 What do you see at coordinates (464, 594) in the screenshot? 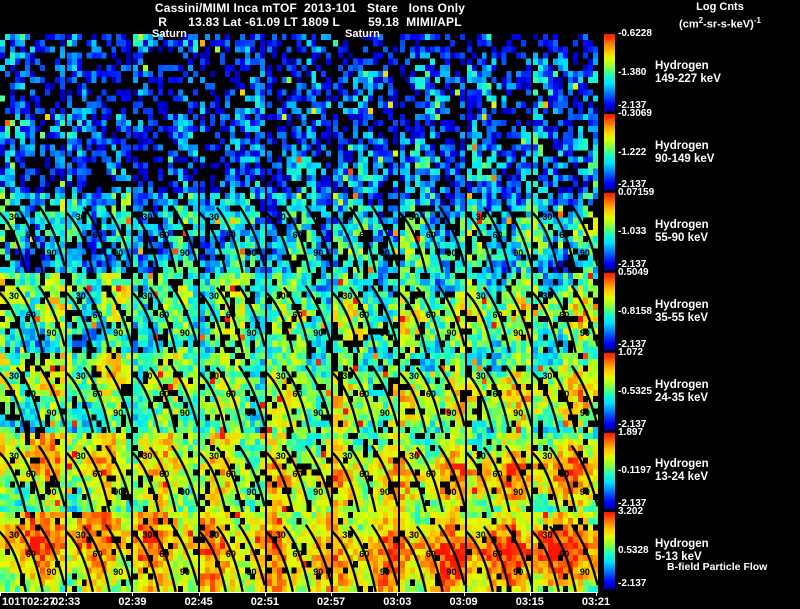
I see `time-tick` at bounding box center [464, 594].